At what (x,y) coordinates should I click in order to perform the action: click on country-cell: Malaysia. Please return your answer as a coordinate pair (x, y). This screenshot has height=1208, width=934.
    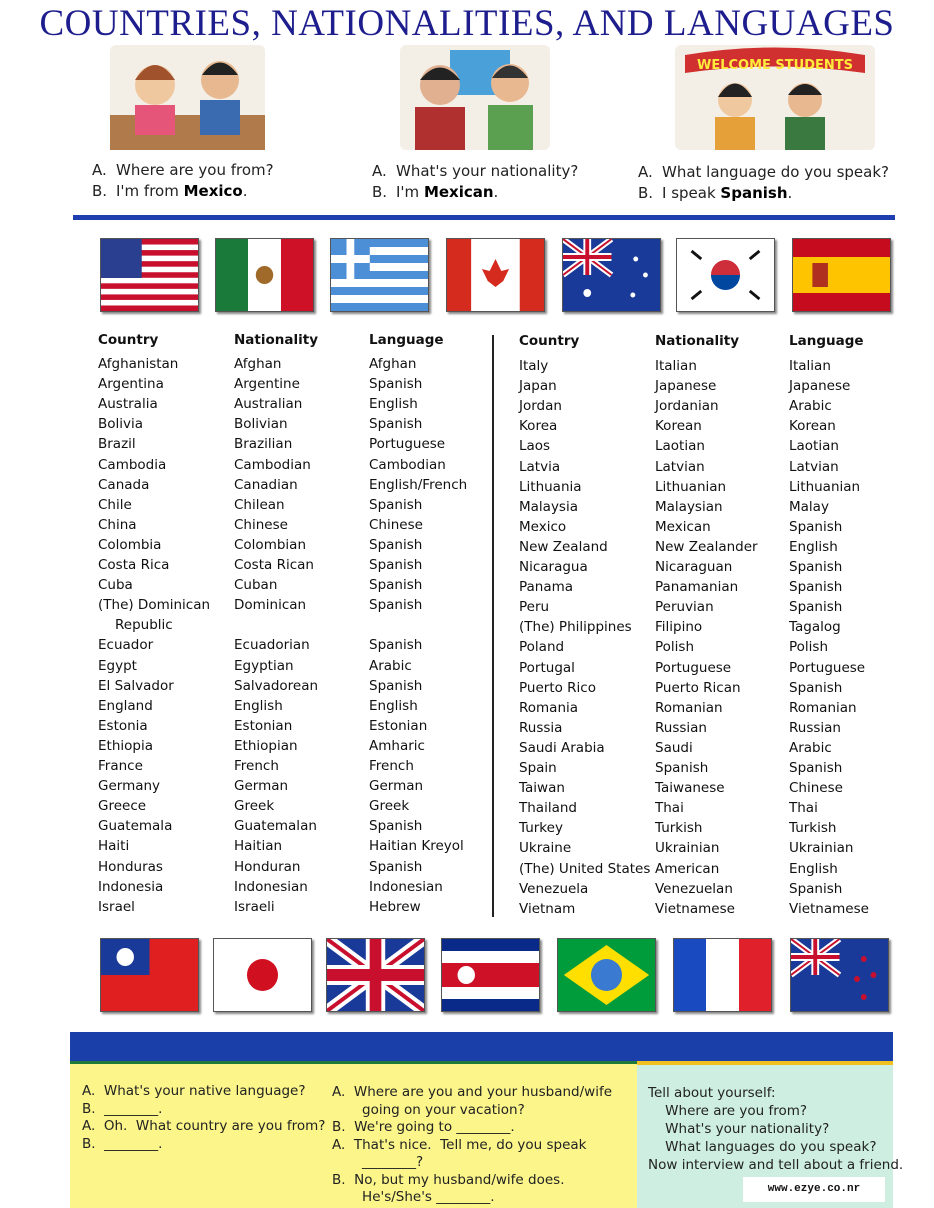
    Looking at the image, I should click on (548, 506).